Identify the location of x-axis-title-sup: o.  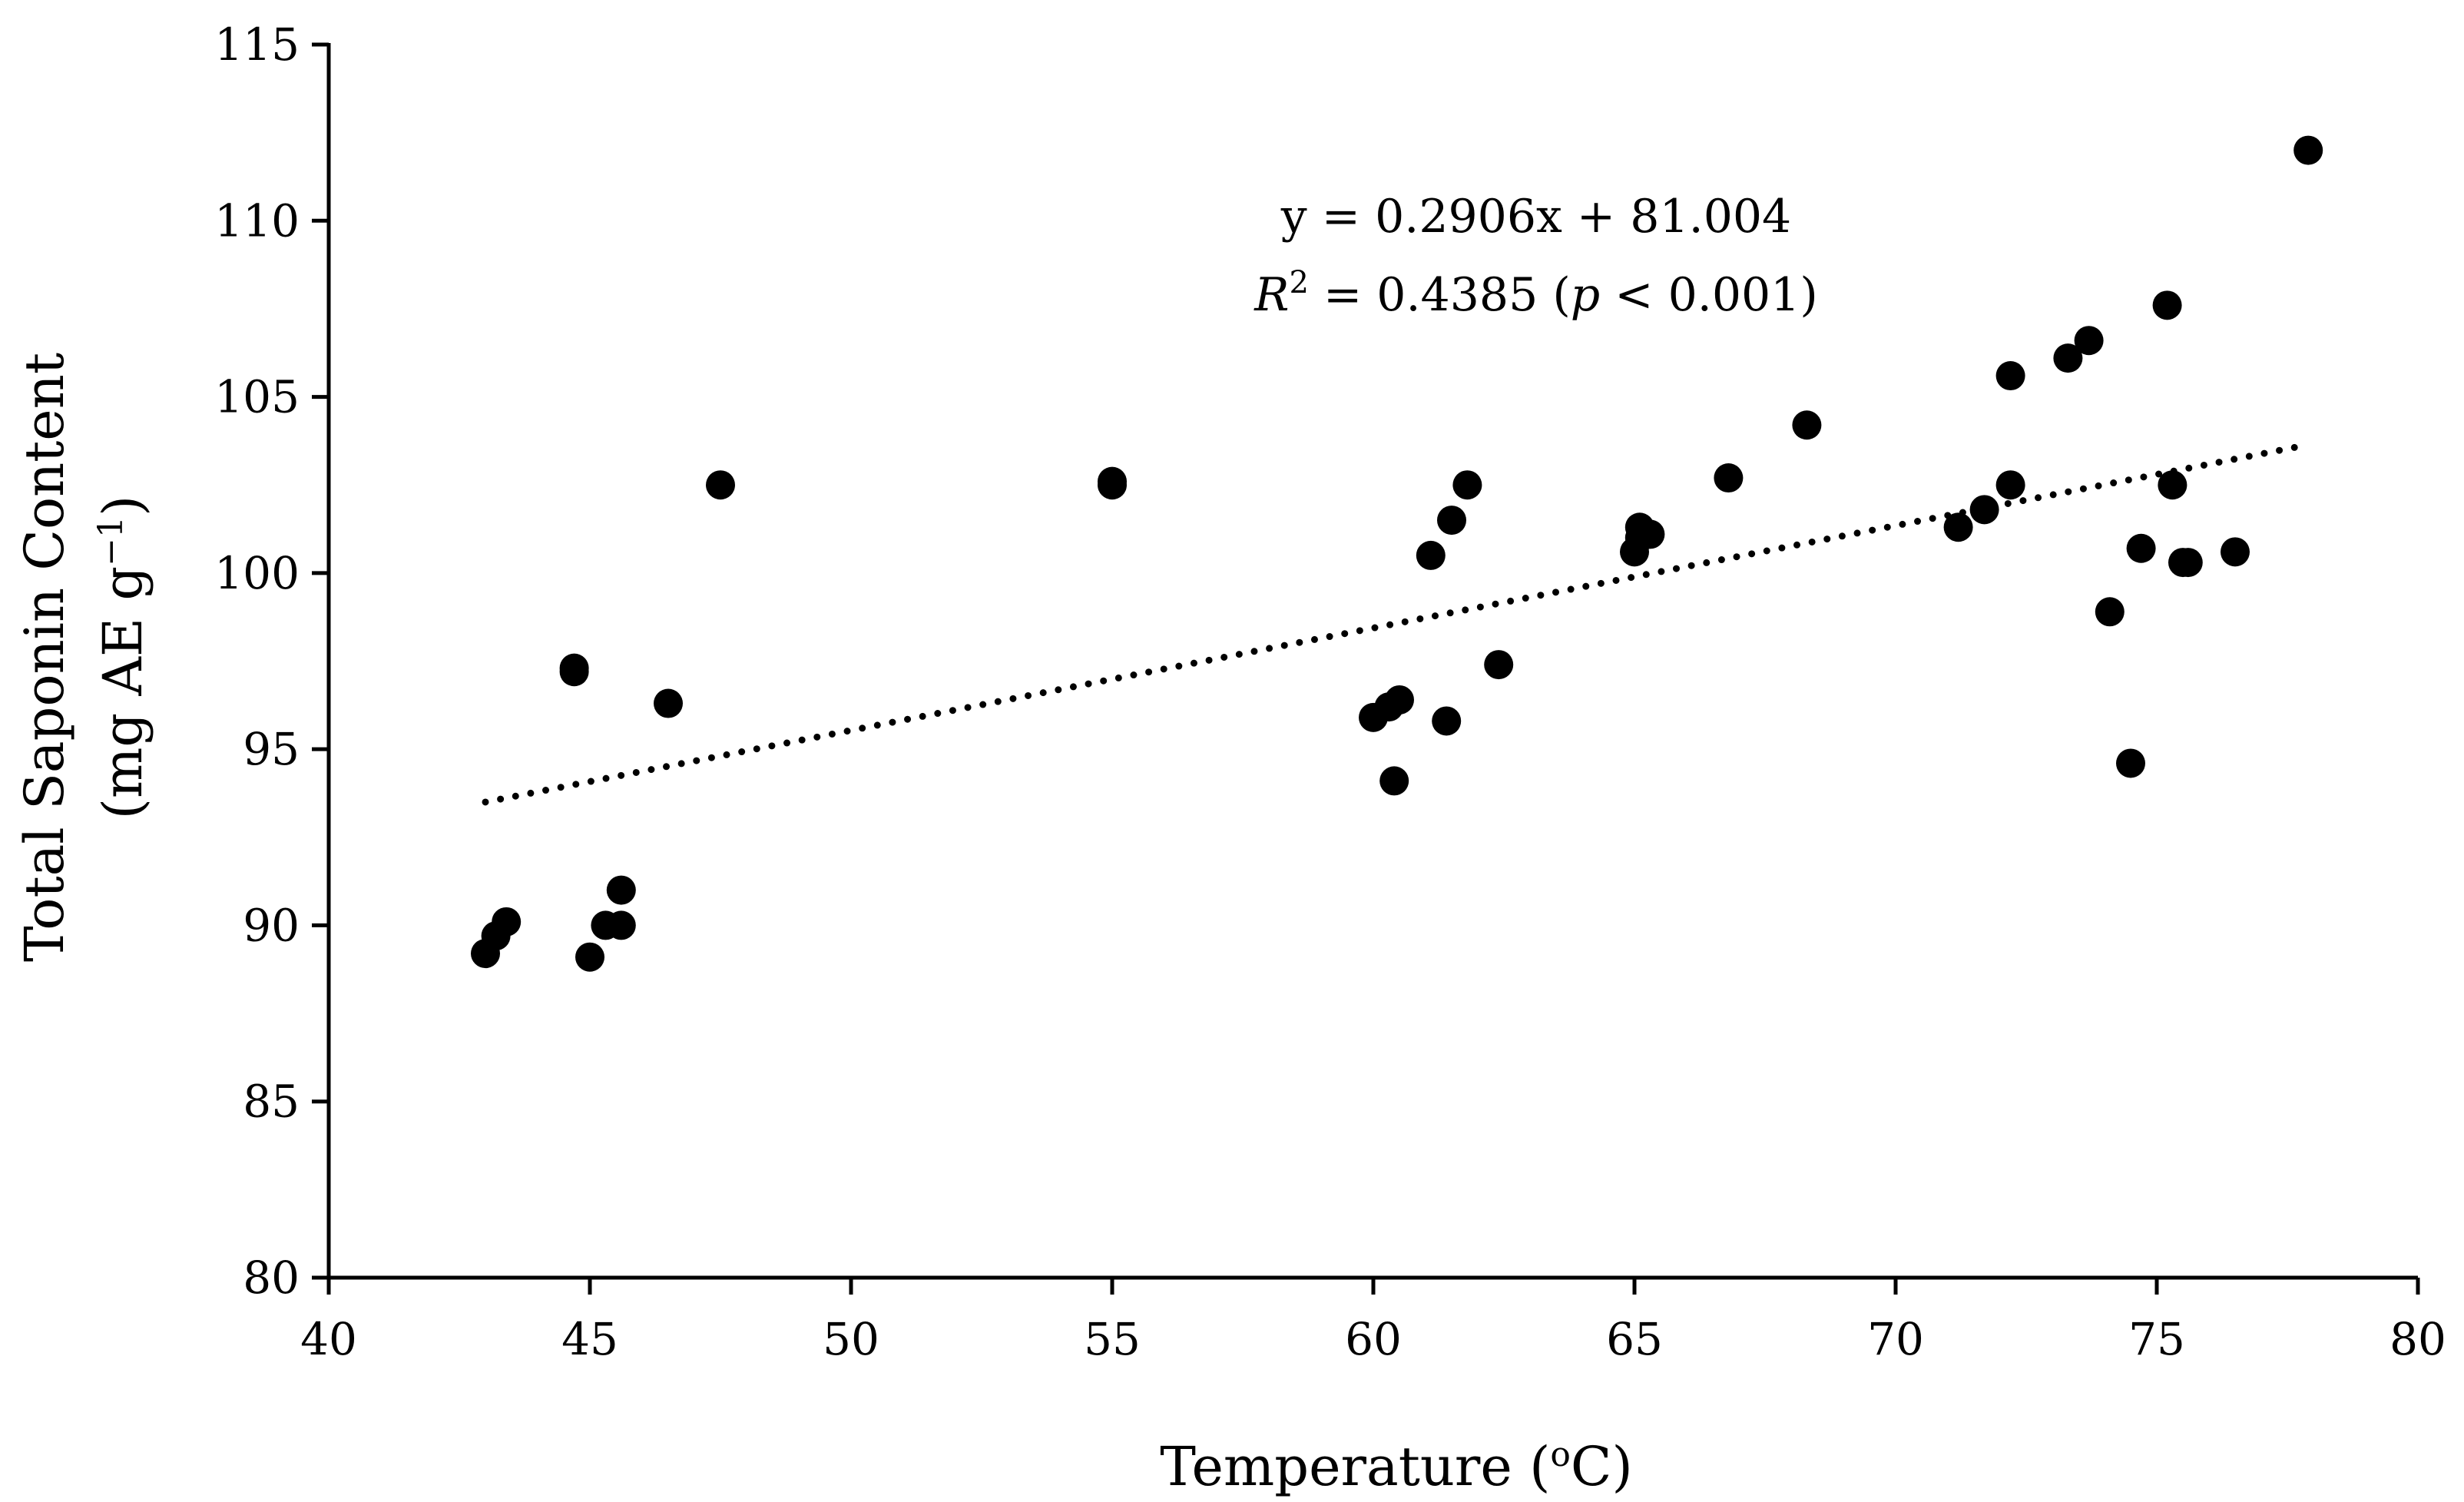
(1560, 1455).